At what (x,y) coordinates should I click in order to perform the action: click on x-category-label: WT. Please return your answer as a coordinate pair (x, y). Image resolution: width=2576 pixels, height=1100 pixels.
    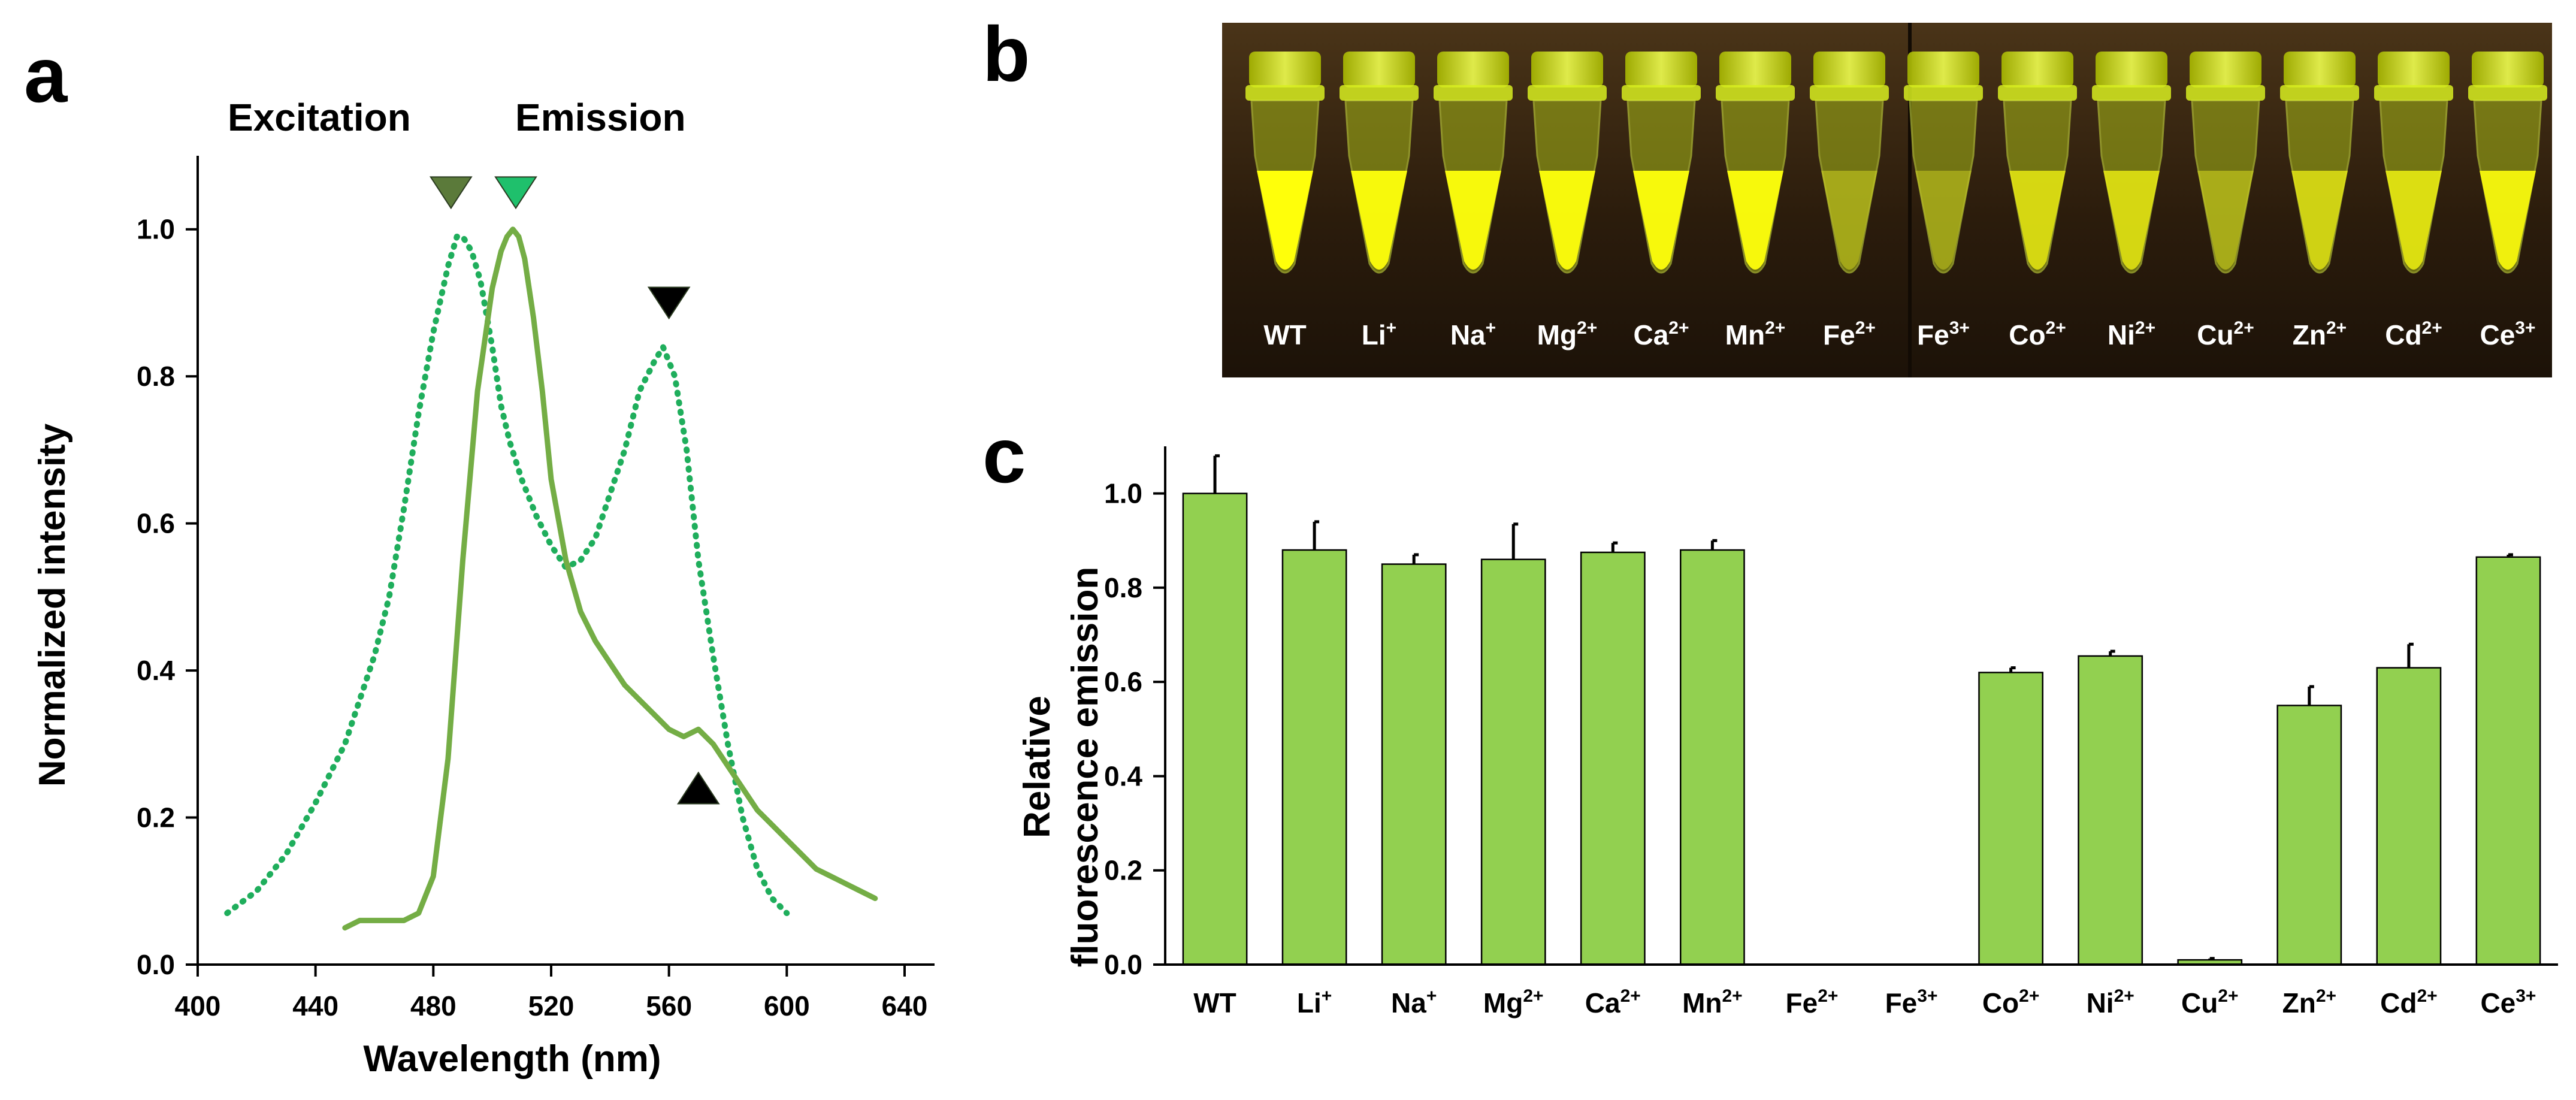
    Looking at the image, I should click on (1214, 1003).